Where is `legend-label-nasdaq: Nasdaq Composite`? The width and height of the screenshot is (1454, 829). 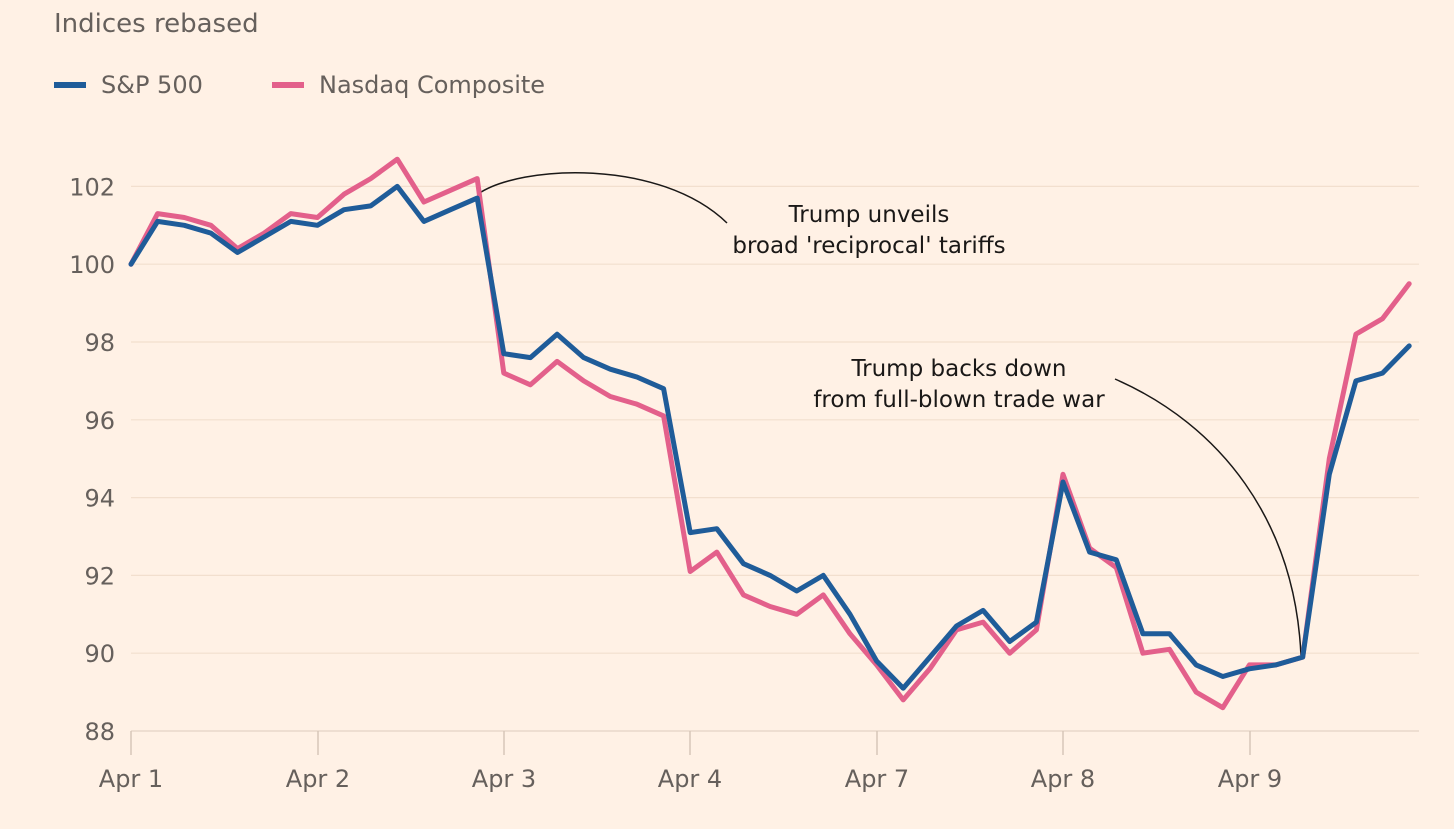 legend-label-nasdaq: Nasdaq Composite is located at coordinates (432, 85).